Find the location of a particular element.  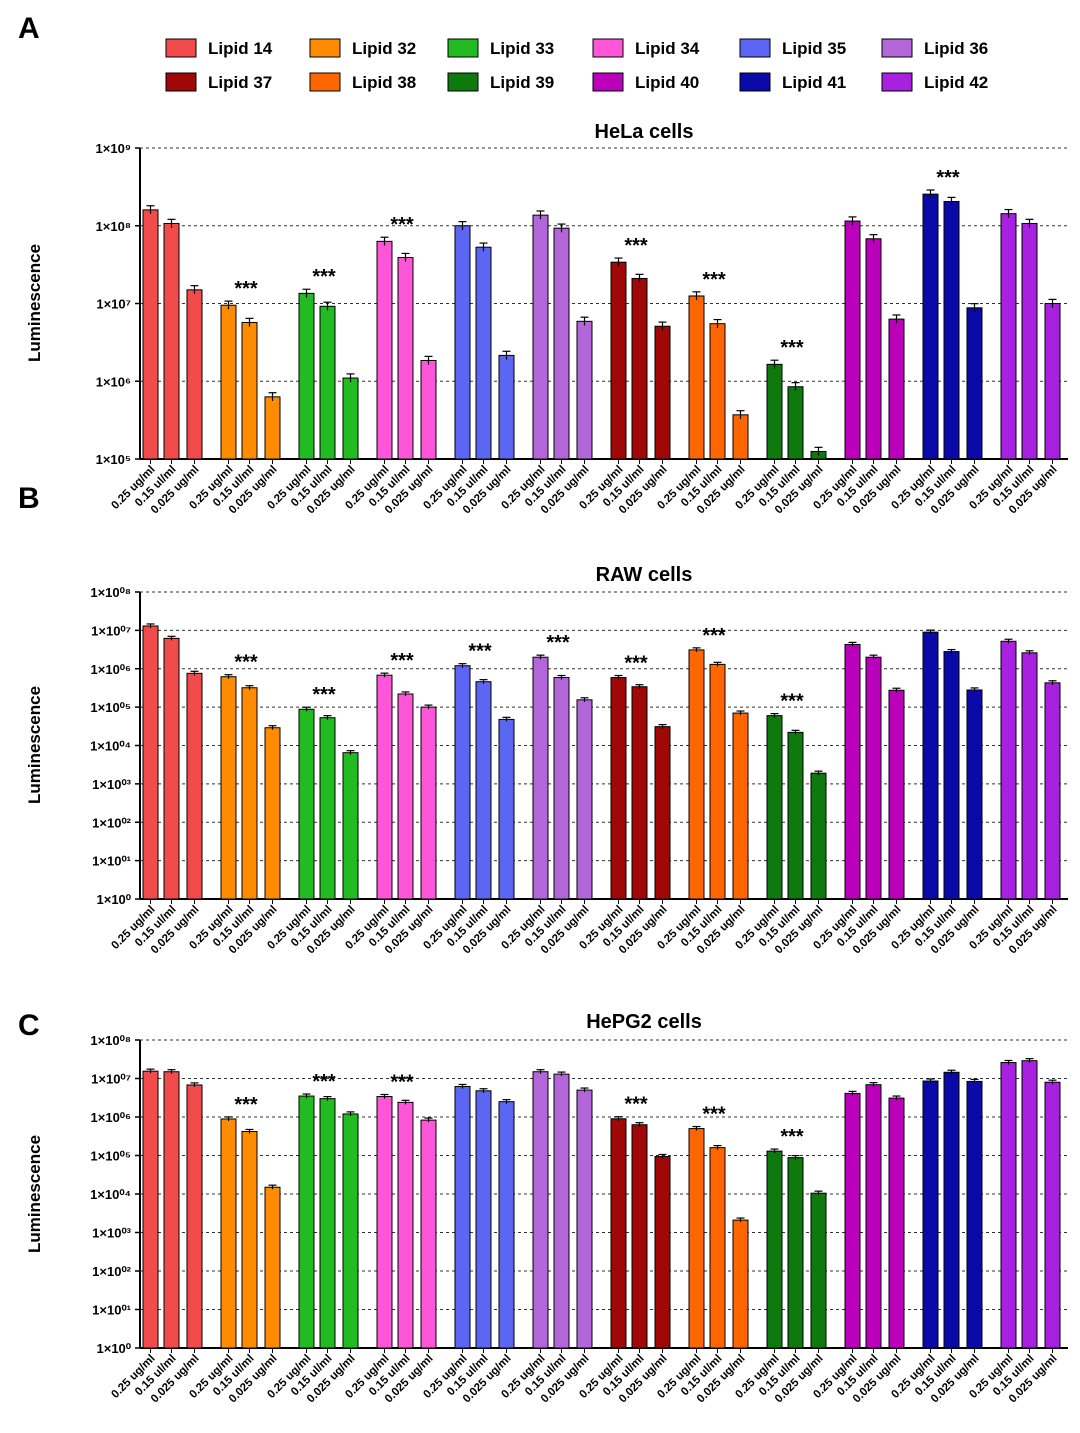

y-tick-label: 1×10⁰⁷ is located at coordinates (111, 630).